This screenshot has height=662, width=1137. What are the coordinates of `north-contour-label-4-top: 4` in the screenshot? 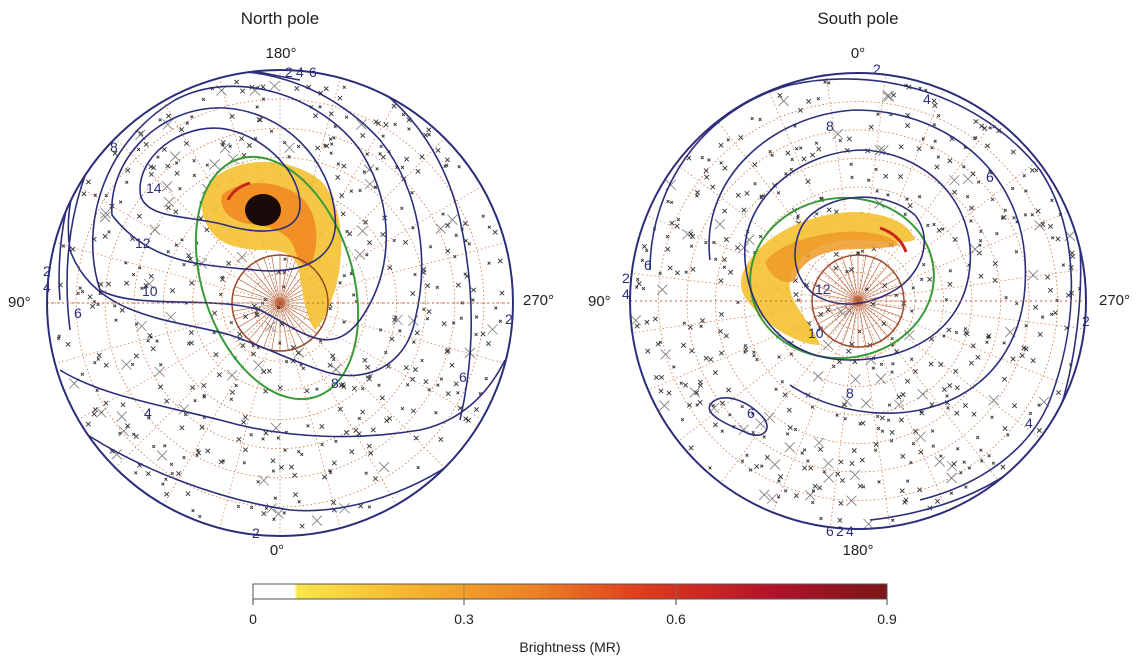 It's located at (300, 72).